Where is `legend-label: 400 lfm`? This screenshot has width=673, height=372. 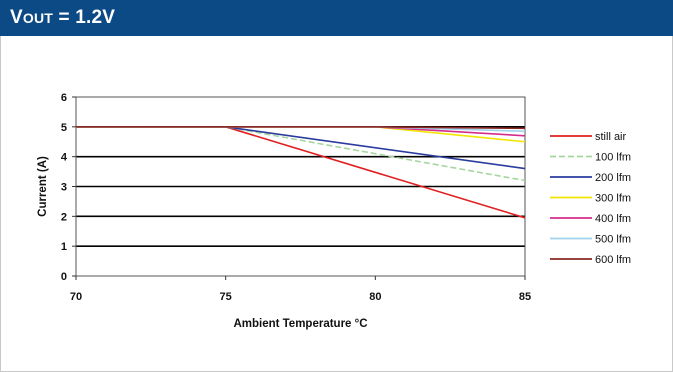 legend-label: 400 lfm is located at coordinates (613, 219).